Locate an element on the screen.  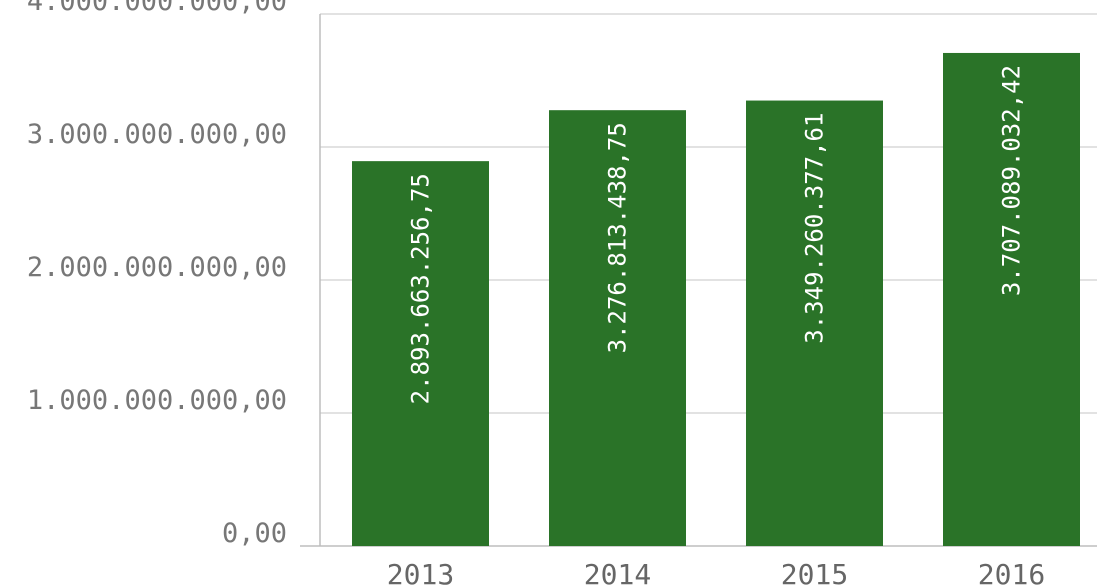
x-tick-label: 2014 is located at coordinates (617, 573).